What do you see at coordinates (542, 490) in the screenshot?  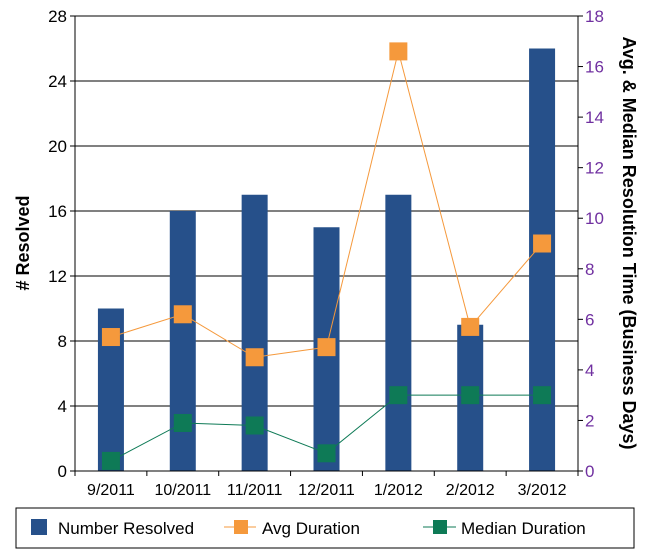 I see `x-tick-label: 3/2012` at bounding box center [542, 490].